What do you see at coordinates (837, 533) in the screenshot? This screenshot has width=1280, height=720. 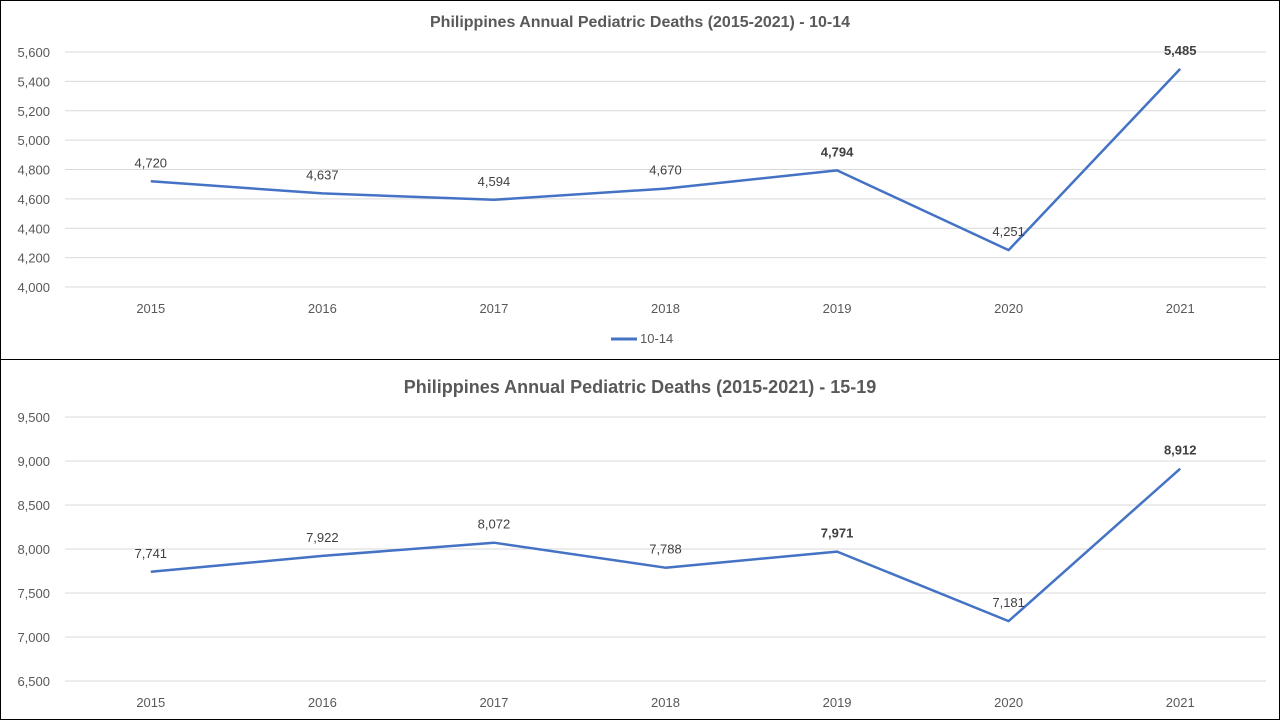 I see `data-label-2019: 7,971` at bounding box center [837, 533].